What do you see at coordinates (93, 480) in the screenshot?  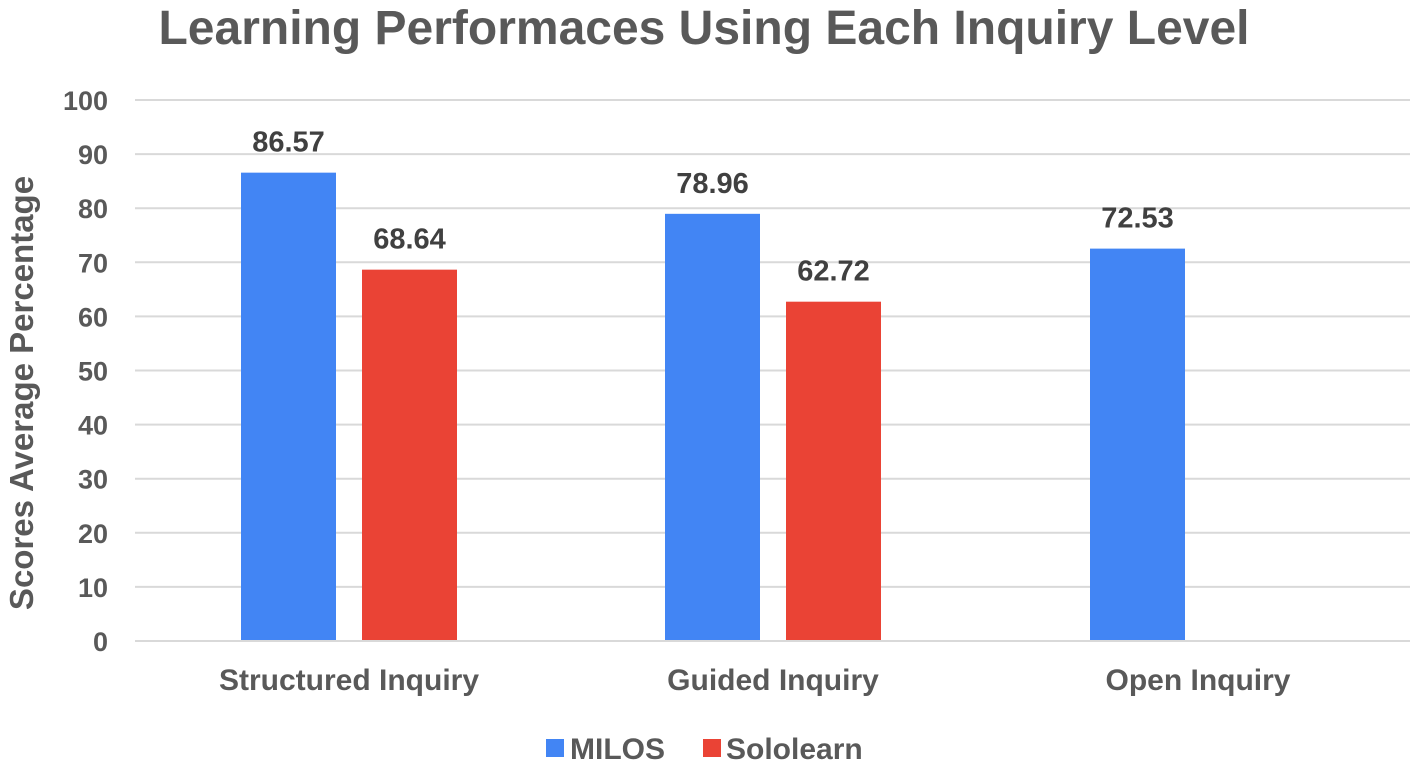 I see `y-tick-label: 30` at bounding box center [93, 480].